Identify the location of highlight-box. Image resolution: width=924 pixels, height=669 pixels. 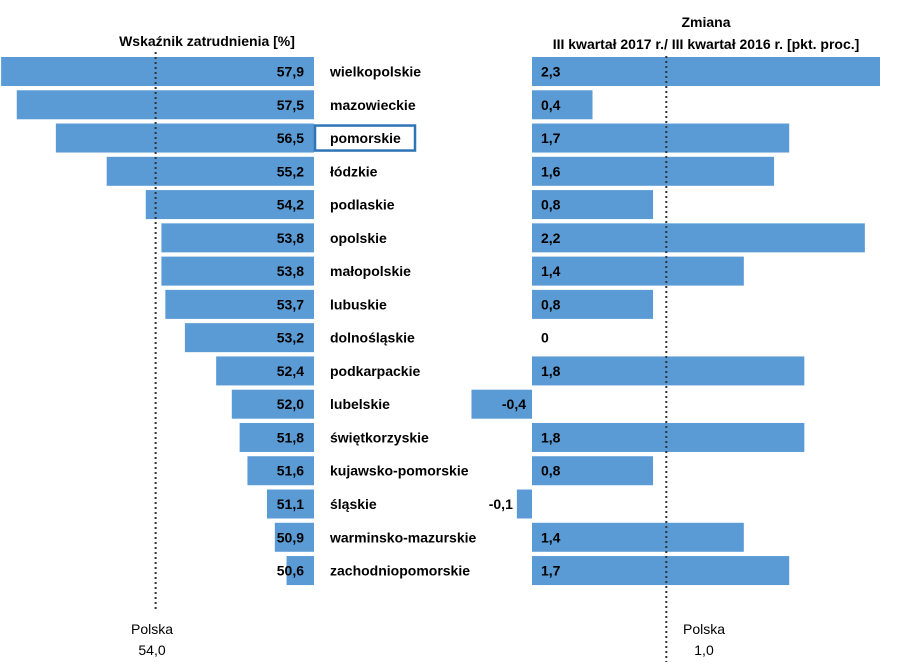
(365, 138).